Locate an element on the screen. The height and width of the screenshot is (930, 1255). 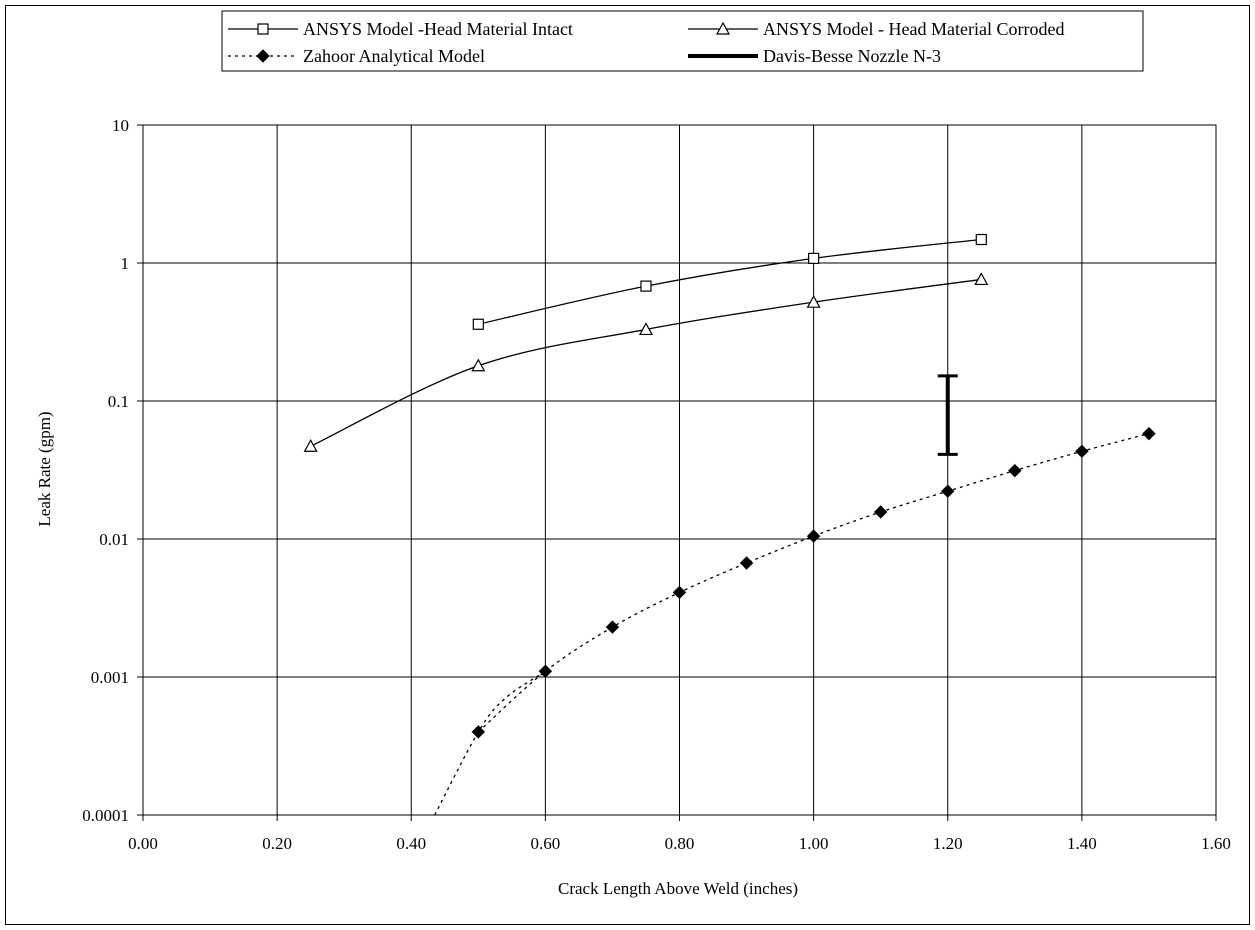
y-tick-label: 0.001 is located at coordinates (110, 677).